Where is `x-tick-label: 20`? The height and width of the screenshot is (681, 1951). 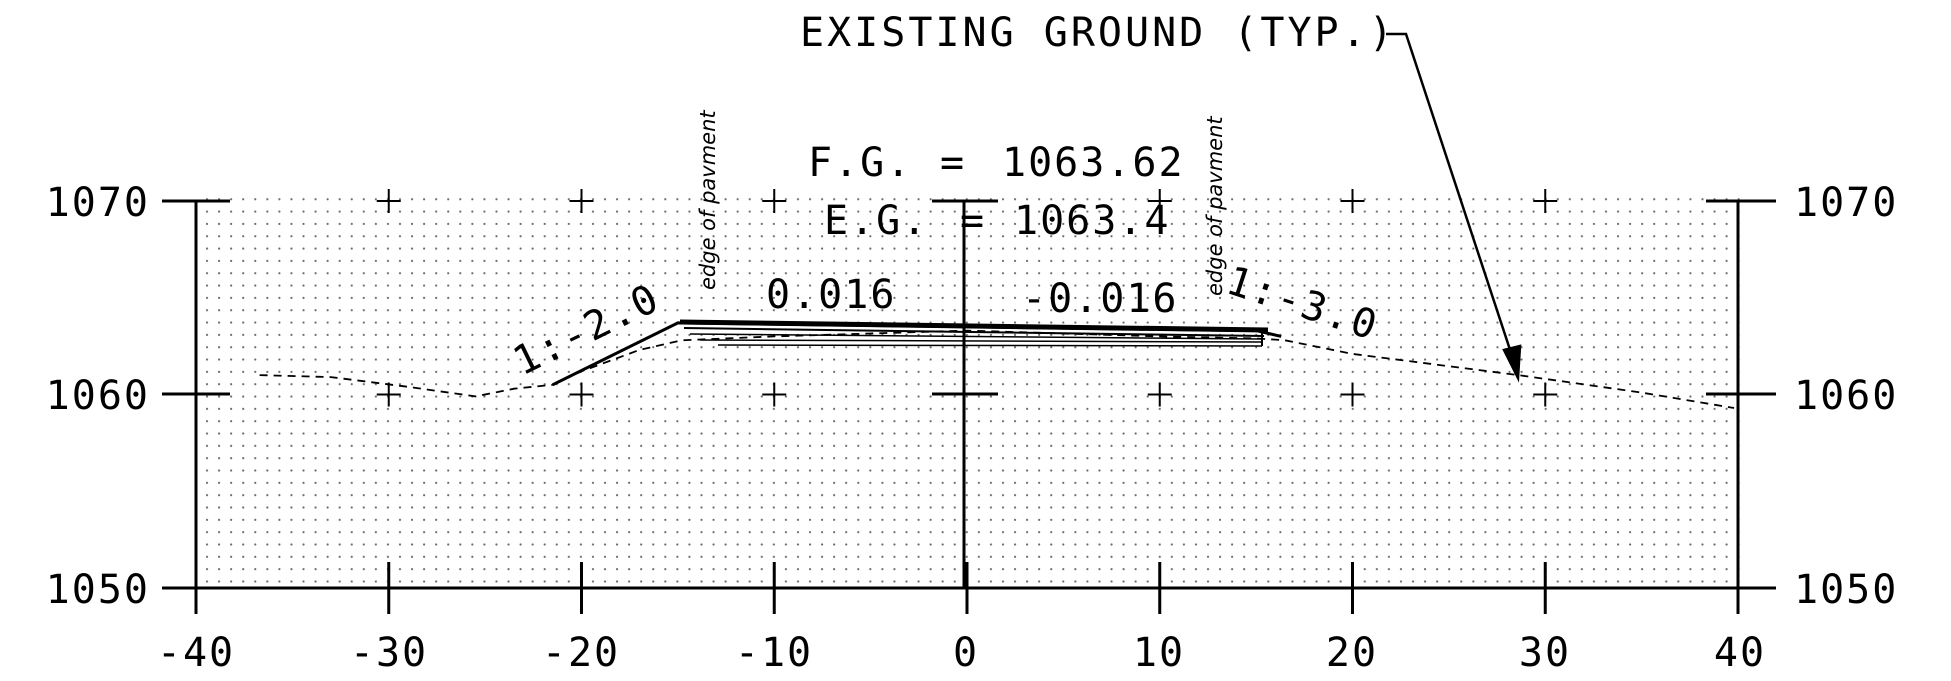 x-tick-label: 20 is located at coordinates (1352, 653).